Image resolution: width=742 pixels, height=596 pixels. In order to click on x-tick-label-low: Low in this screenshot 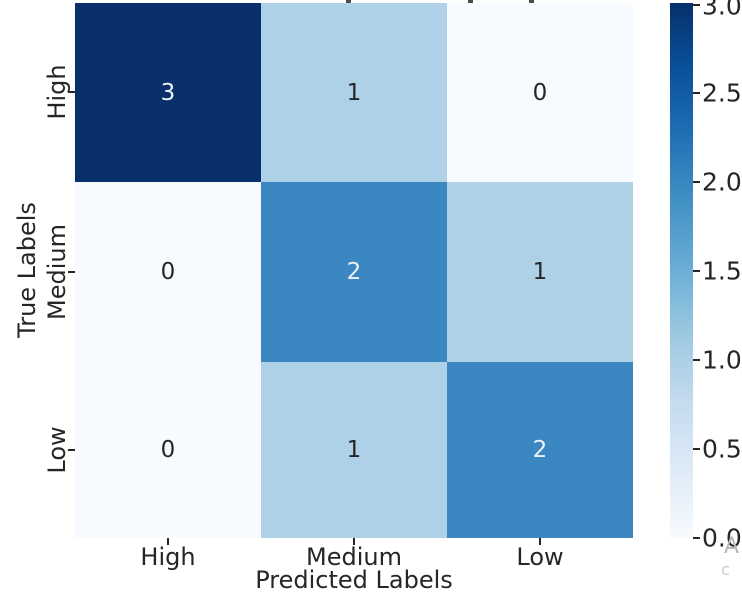, I will do `click(540, 557)`.